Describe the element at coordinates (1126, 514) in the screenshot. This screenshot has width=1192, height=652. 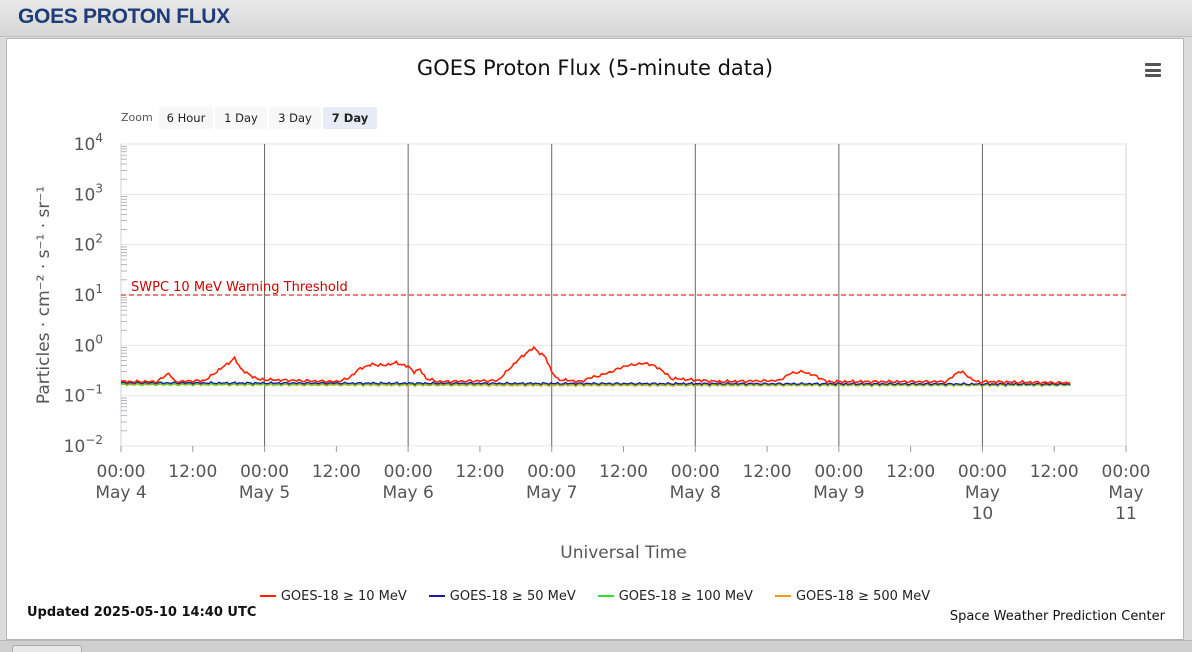
I see `x-tick-label: 11` at that location.